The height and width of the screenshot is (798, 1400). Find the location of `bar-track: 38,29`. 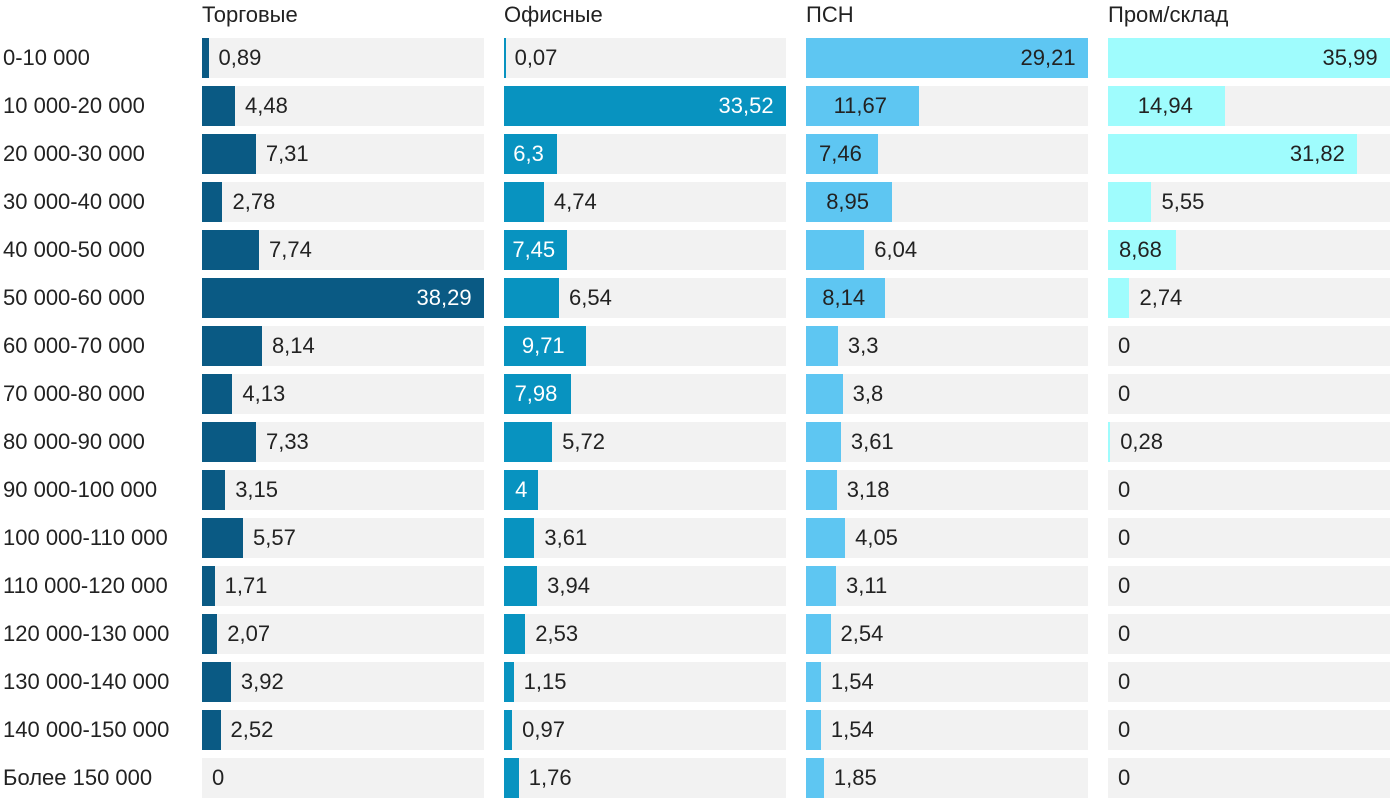

bar-track: 38,29 is located at coordinates (343, 298).